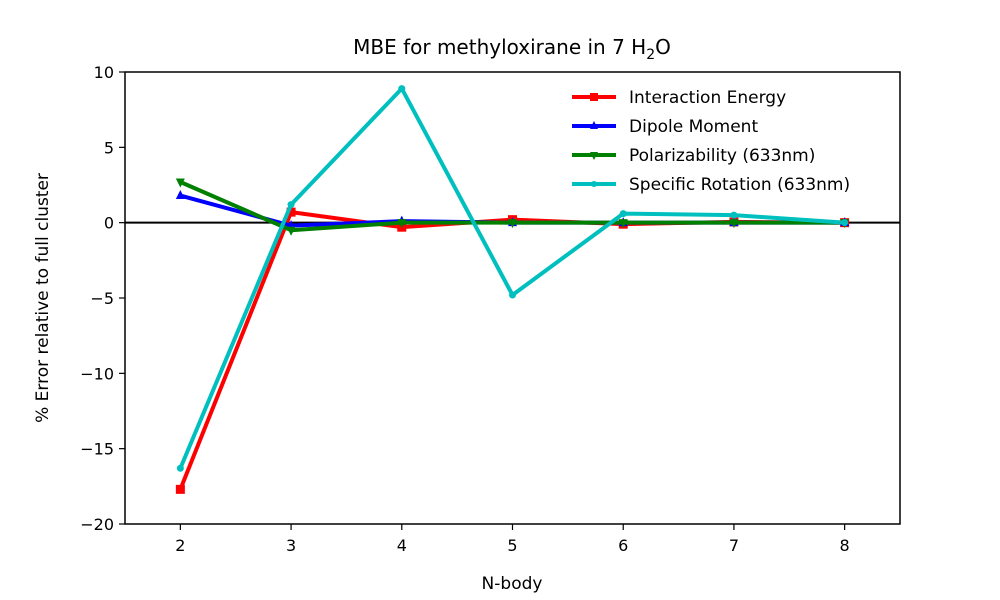  Describe the element at coordinates (109, 147) in the screenshot. I see `y-tick-label: 5` at that location.